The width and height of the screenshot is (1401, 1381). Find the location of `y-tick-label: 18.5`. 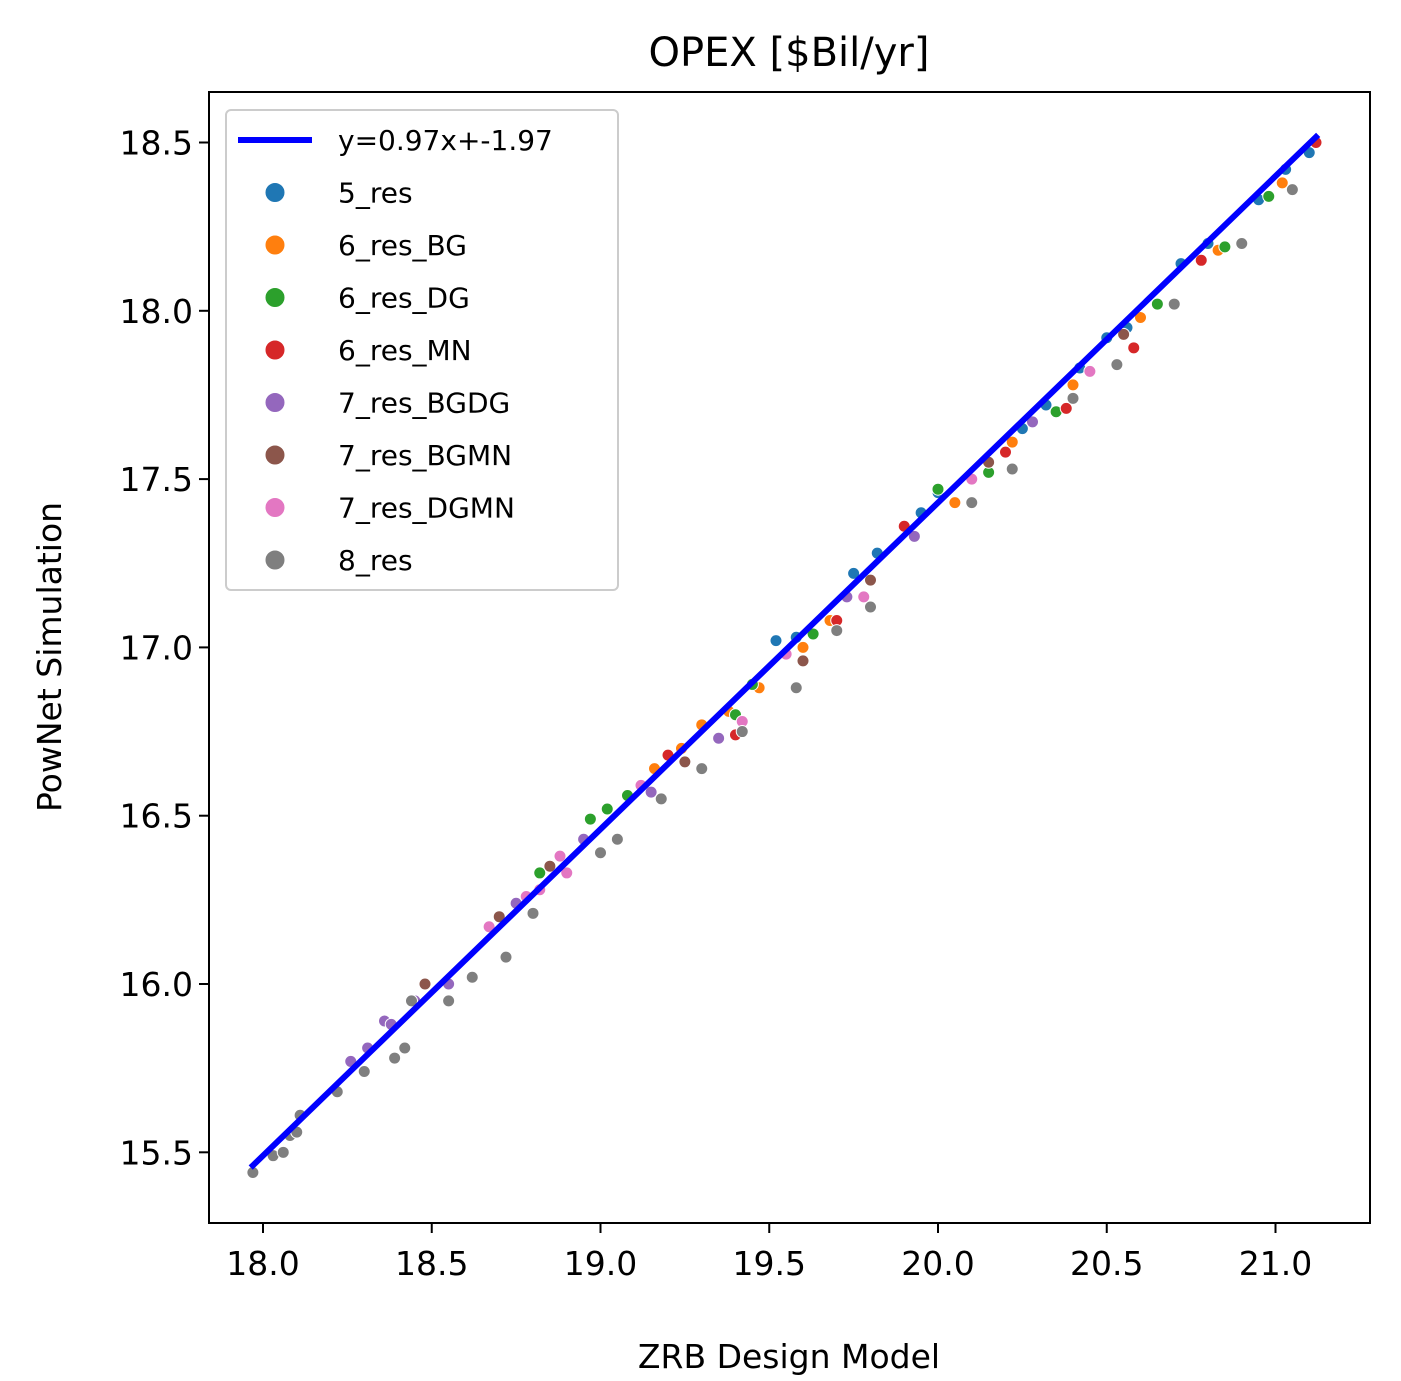

y-tick-label: 18.5 is located at coordinates (156, 142).